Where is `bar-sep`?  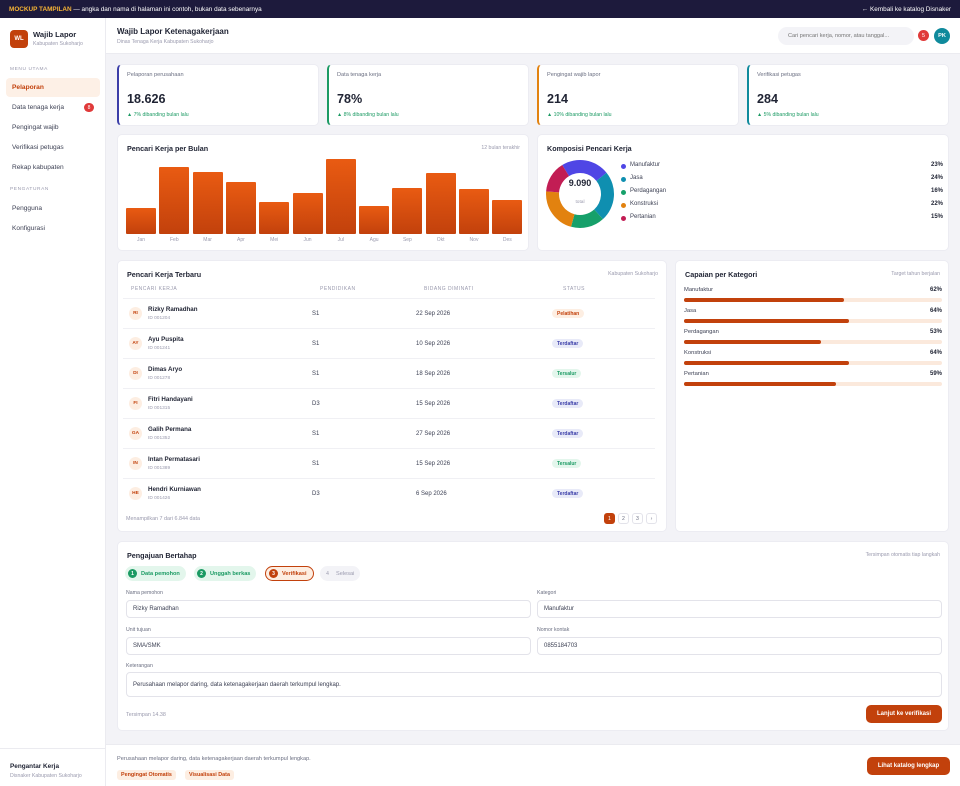
bar-sep is located at coordinates (407, 210).